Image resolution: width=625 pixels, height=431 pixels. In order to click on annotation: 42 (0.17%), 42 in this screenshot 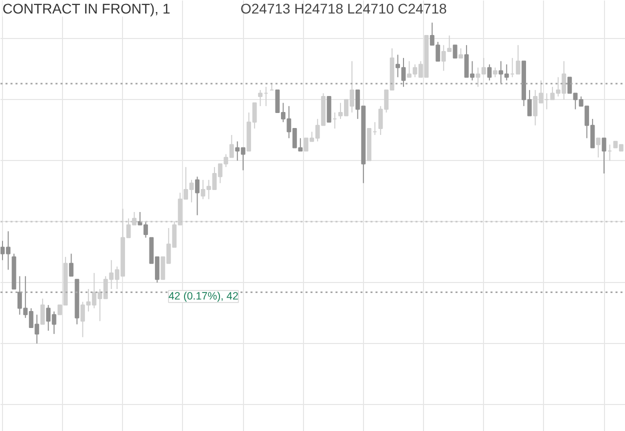, I will do `click(203, 296)`.